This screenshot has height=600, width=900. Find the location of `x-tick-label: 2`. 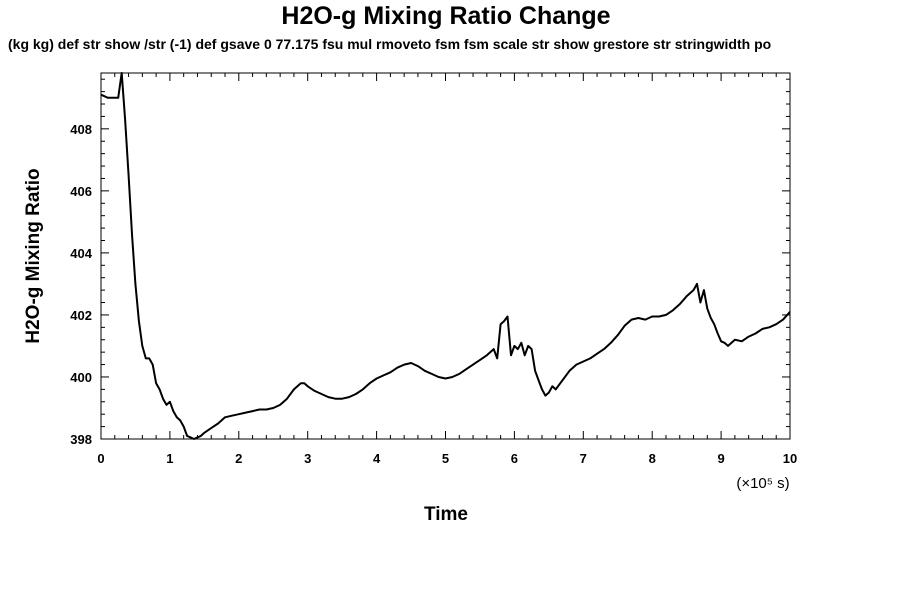

x-tick-label: 2 is located at coordinates (238, 458).